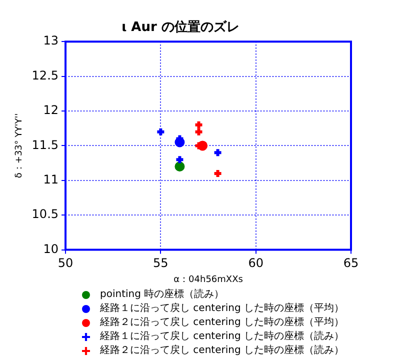  What do you see at coordinates (19, 145) in the screenshot?
I see `y-axis-title: δ：+33° YY'Y''` at bounding box center [19, 145].